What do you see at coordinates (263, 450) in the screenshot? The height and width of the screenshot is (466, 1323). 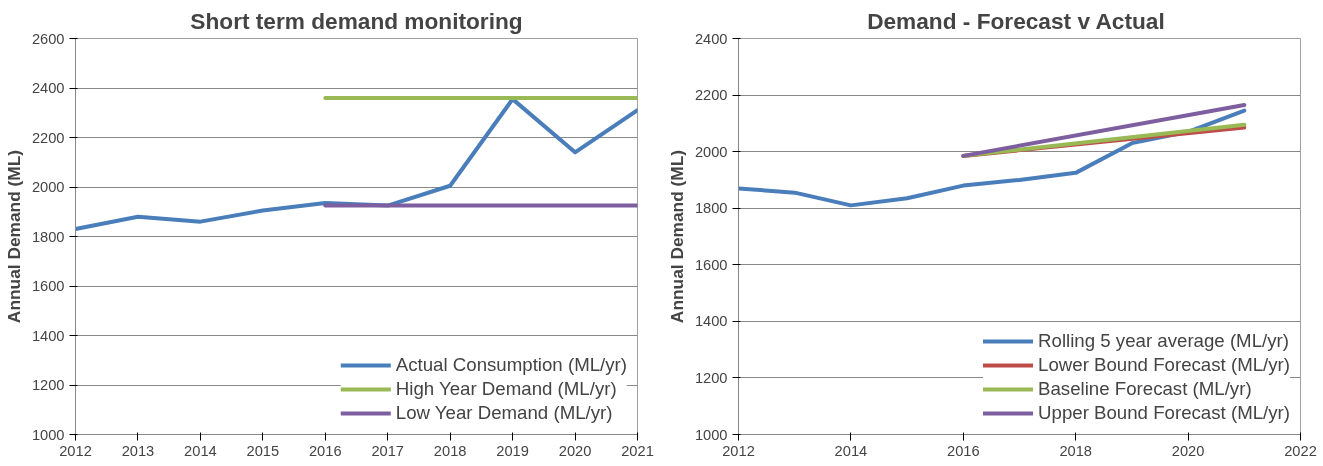 I see `x-tick-label: 2015` at bounding box center [263, 450].